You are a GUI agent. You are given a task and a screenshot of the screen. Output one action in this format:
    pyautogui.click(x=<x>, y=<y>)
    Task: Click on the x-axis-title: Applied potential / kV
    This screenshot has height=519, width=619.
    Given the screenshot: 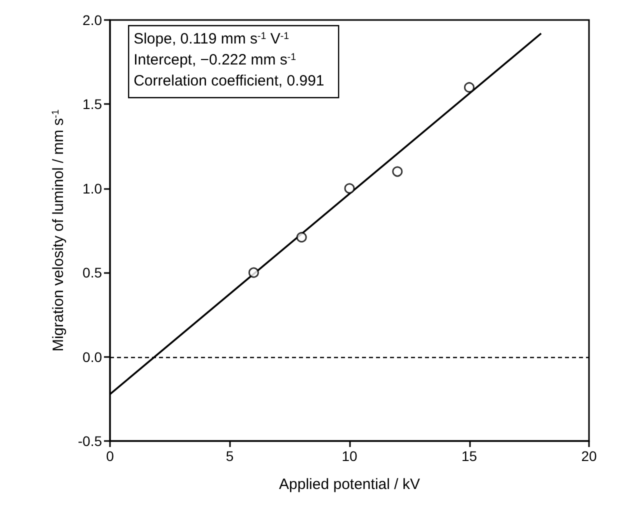 What is the action you would take?
    pyautogui.click(x=349, y=484)
    